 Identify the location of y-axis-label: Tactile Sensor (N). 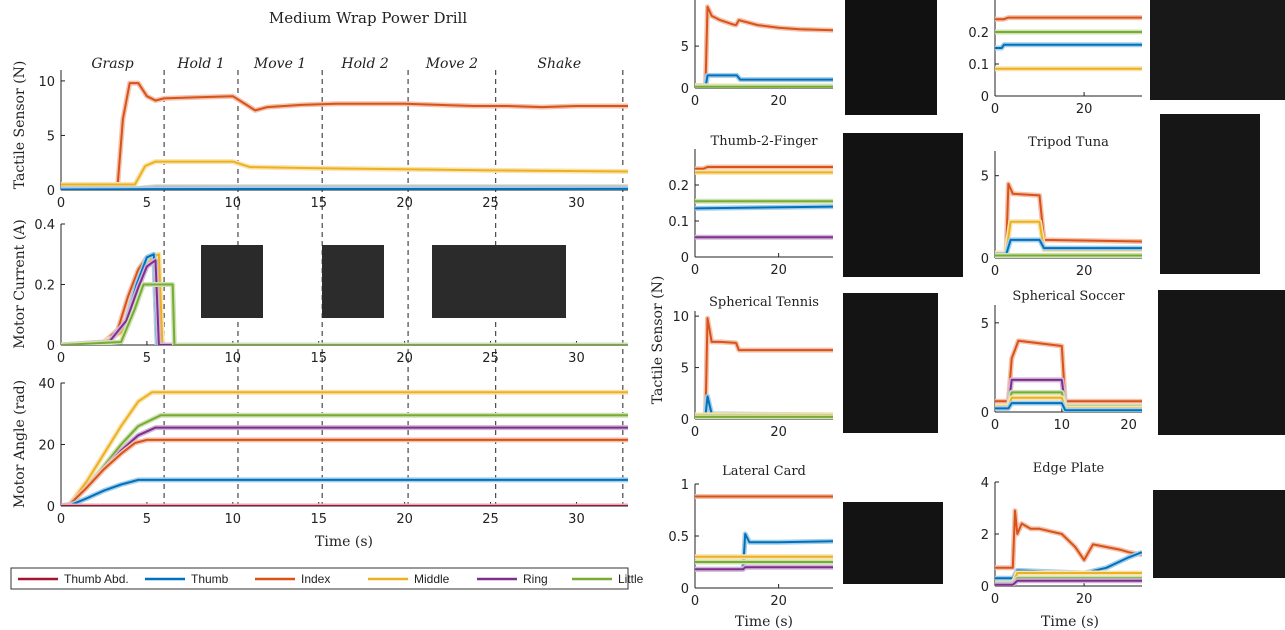
(20, 125).